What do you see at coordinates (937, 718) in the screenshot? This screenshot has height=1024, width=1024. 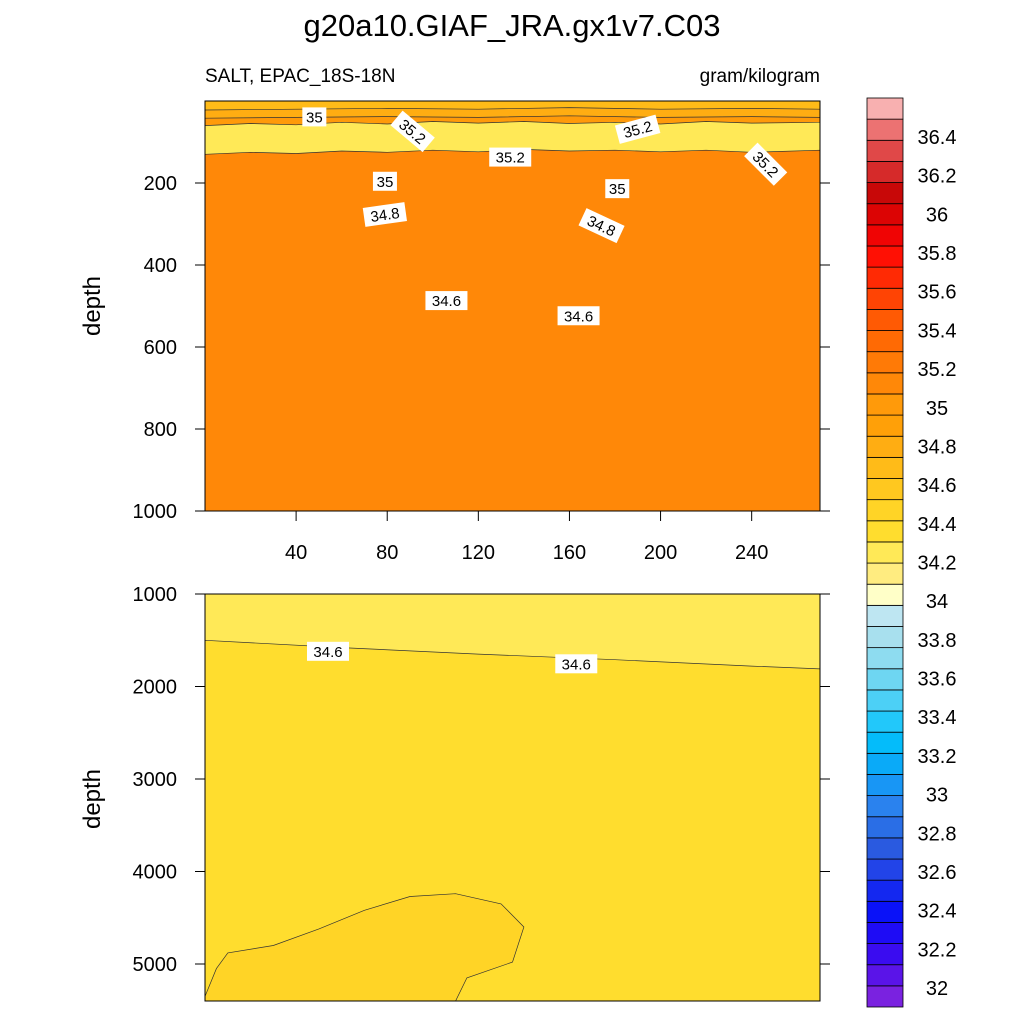 I see `colorbar-label: 33.4` at bounding box center [937, 718].